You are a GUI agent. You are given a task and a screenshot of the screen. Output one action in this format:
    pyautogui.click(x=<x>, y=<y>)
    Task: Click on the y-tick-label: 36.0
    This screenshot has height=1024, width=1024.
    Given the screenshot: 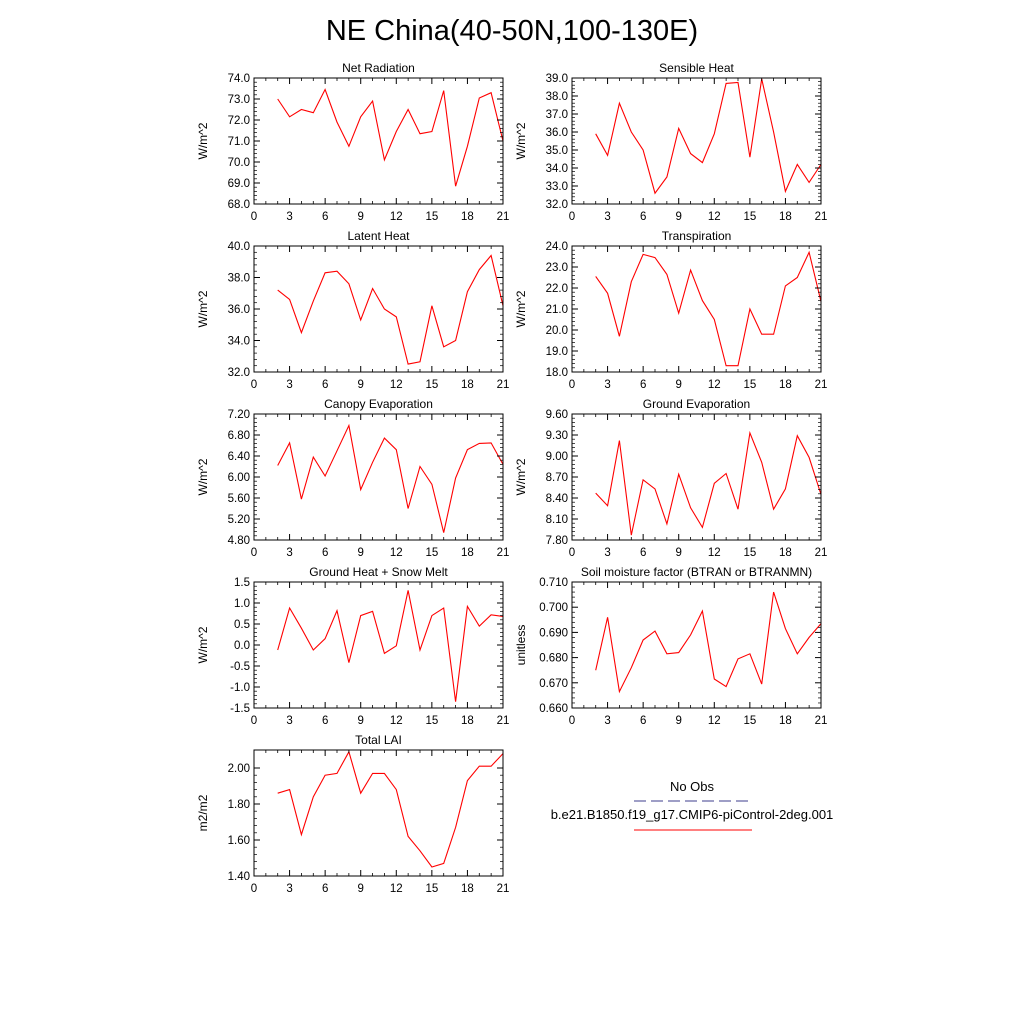 What is the action you would take?
    pyautogui.click(x=557, y=133)
    